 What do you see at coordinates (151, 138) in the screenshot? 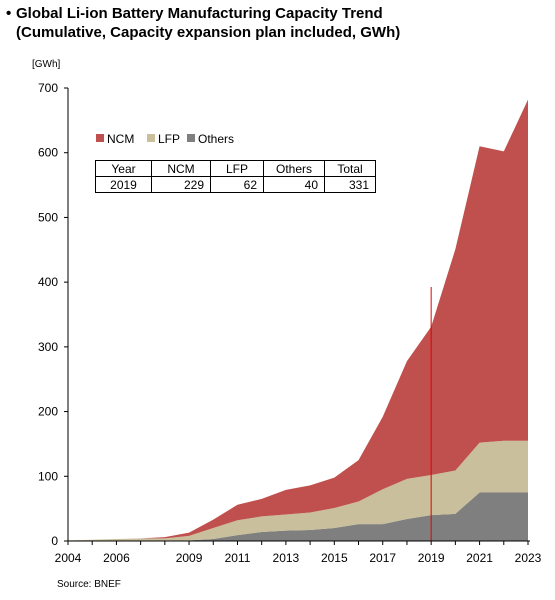
I see `legend-swatch-lfp` at bounding box center [151, 138].